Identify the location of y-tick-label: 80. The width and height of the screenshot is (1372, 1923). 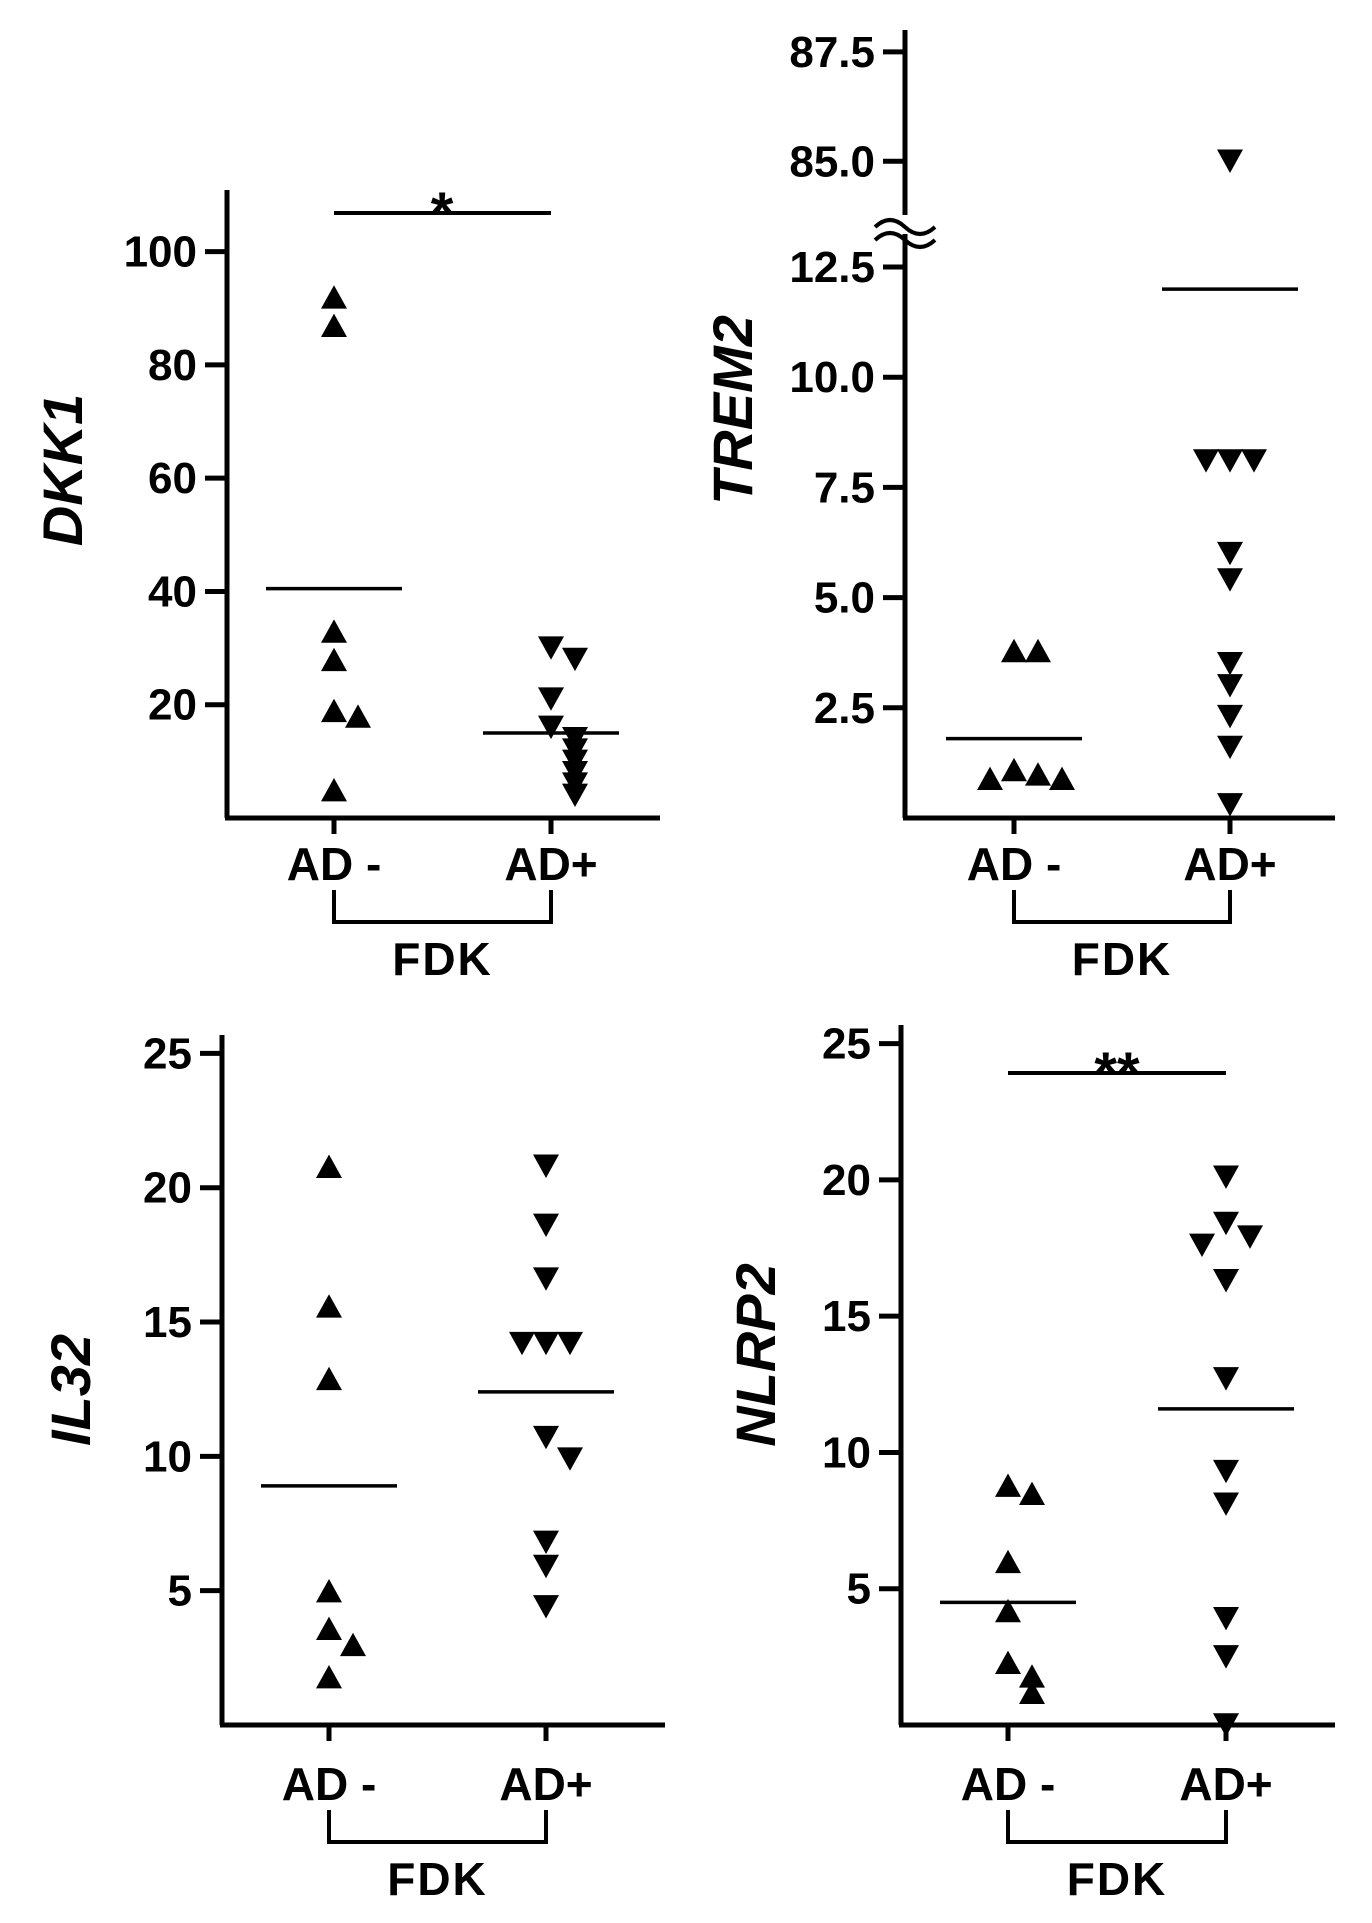
(172, 365).